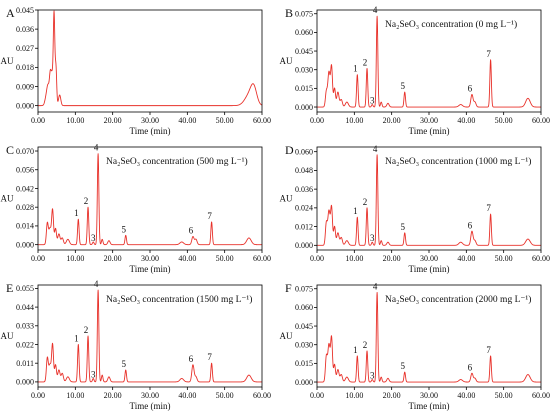 The width and height of the screenshot is (550, 417). Describe the element at coordinates (304, 226) in the screenshot. I see `y-tick-label: 0.012` at that location.